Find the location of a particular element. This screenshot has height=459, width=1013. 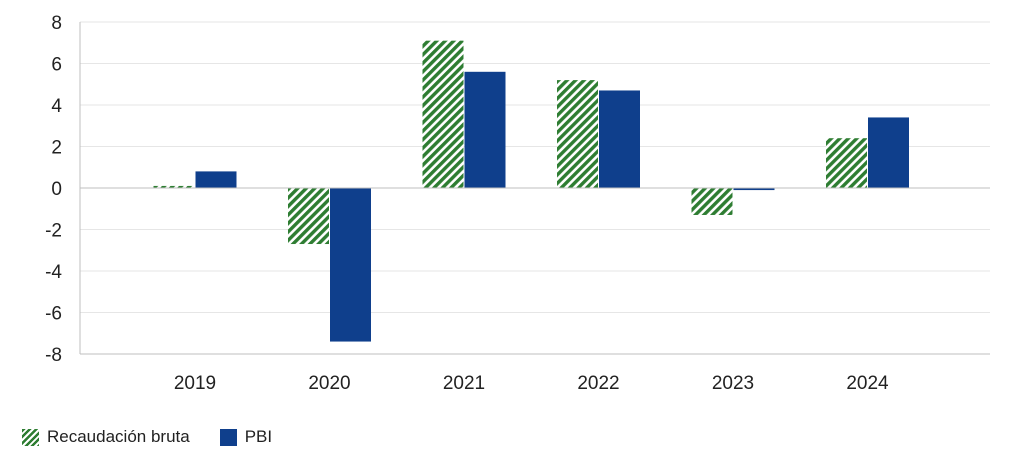

legend-item-pbi: PBI is located at coordinates (246, 437).